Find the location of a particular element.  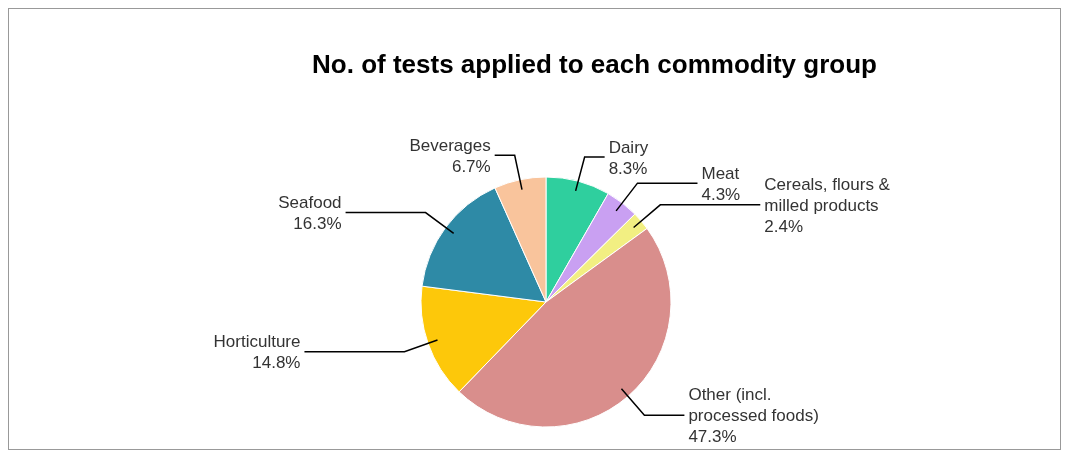

data-label: 4.3% is located at coordinates (721, 194).